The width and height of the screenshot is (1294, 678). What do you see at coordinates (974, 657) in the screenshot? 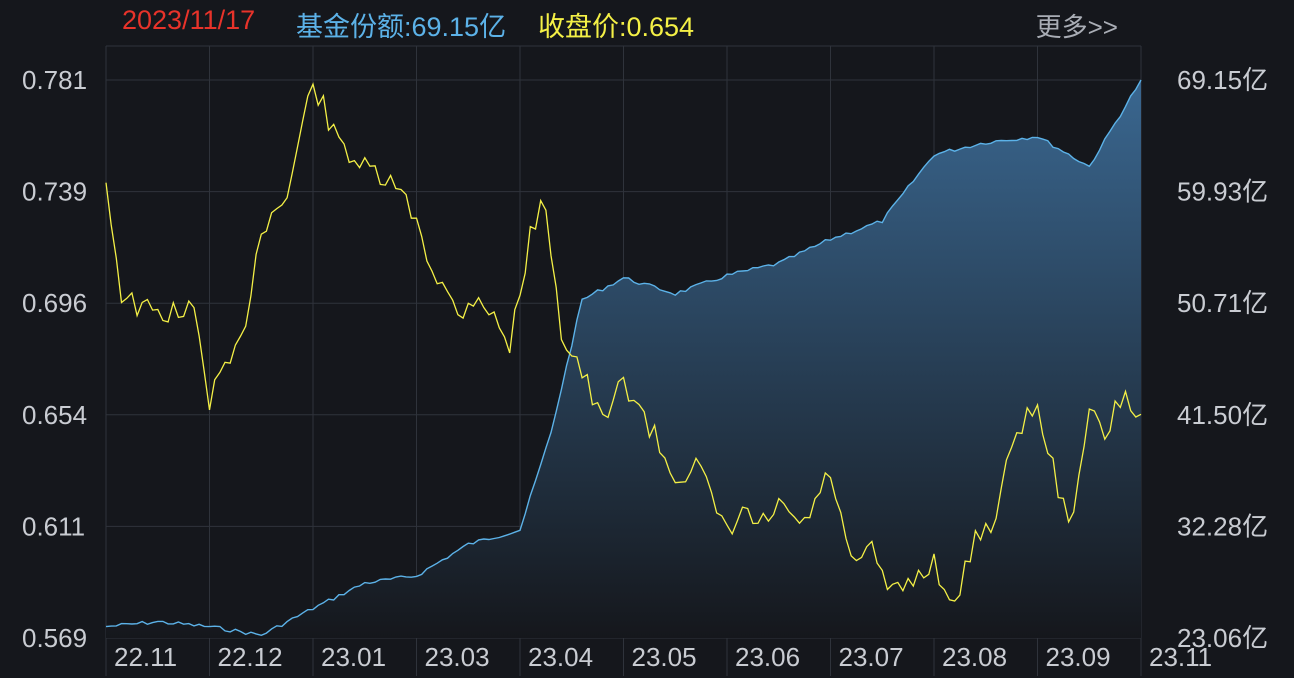
I see `x-tick-label: 23.08` at bounding box center [974, 657].